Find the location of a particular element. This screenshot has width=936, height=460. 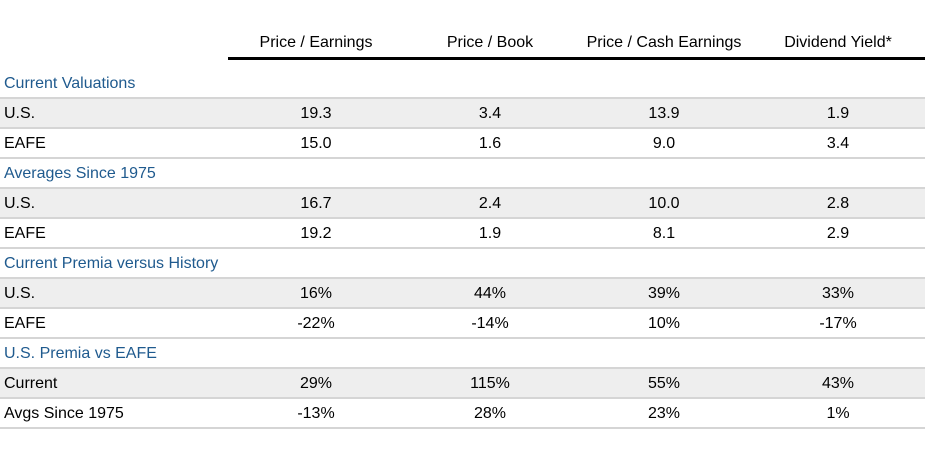

column-header: Price / Earnings is located at coordinates (316, 42).